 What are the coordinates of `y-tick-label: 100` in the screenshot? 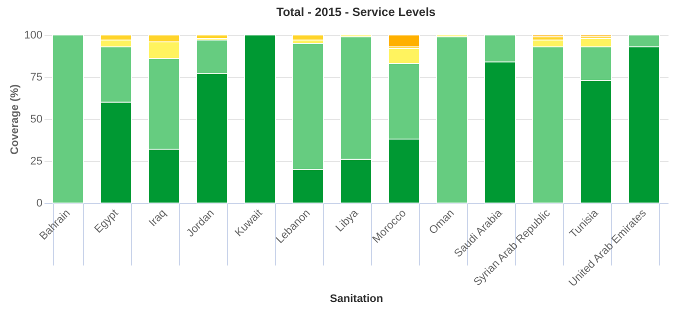 It's located at (33, 36).